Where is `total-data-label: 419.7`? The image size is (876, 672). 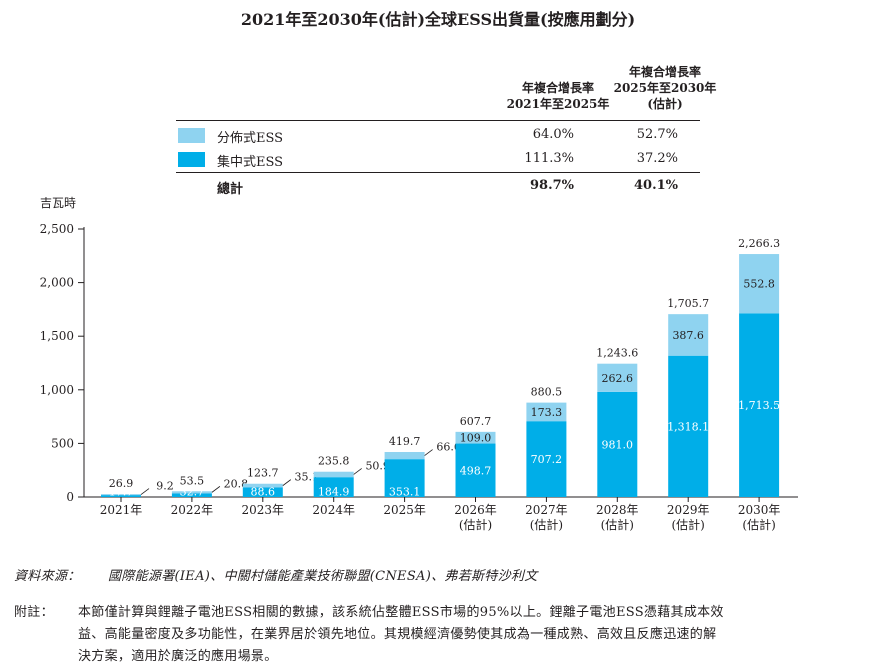 total-data-label: 419.7 is located at coordinates (405, 441).